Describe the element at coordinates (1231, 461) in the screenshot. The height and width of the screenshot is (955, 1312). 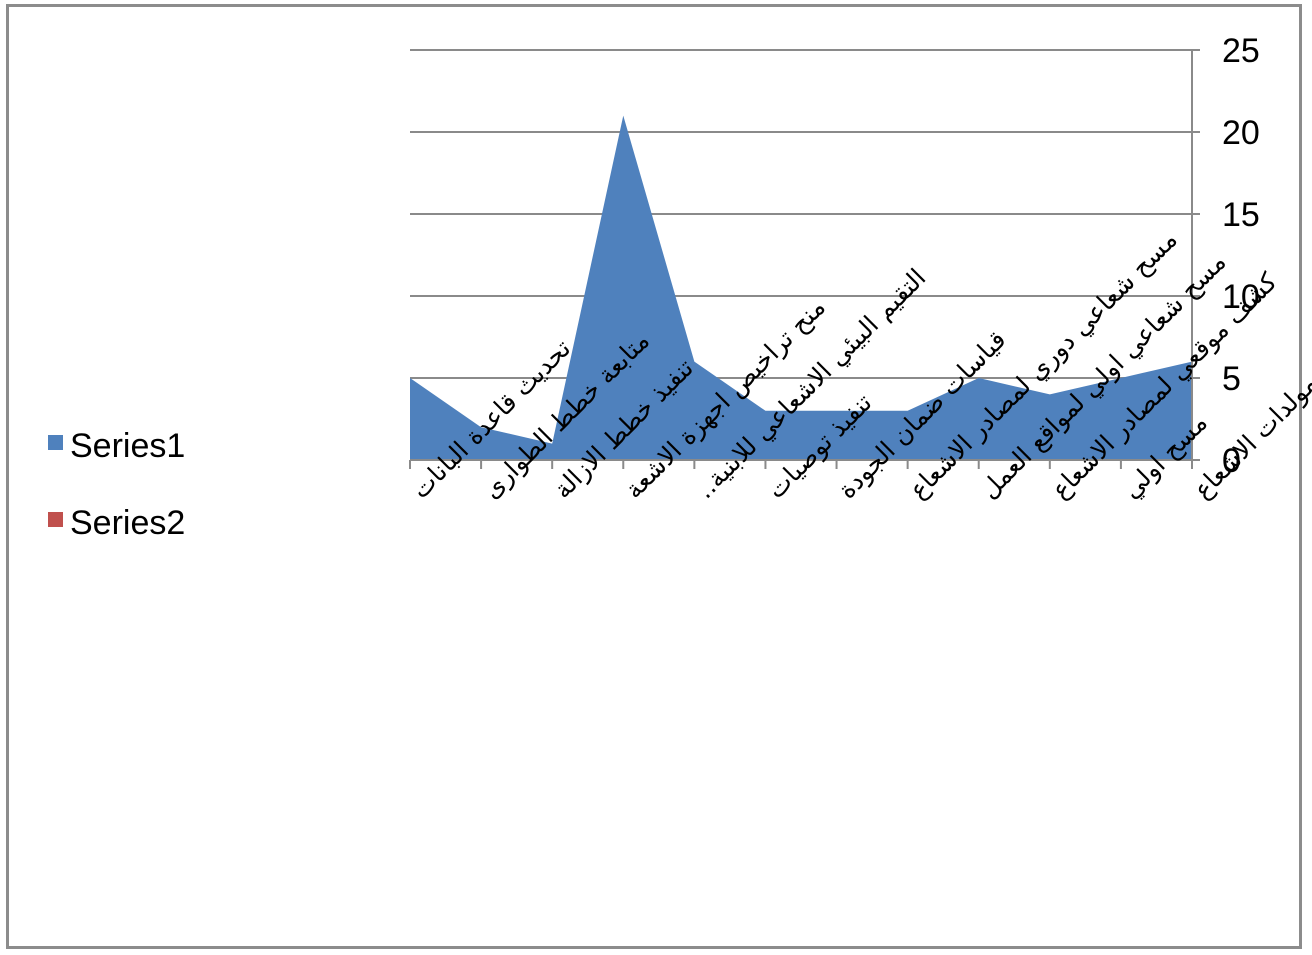
I see `y-tick-label: 0` at that location.